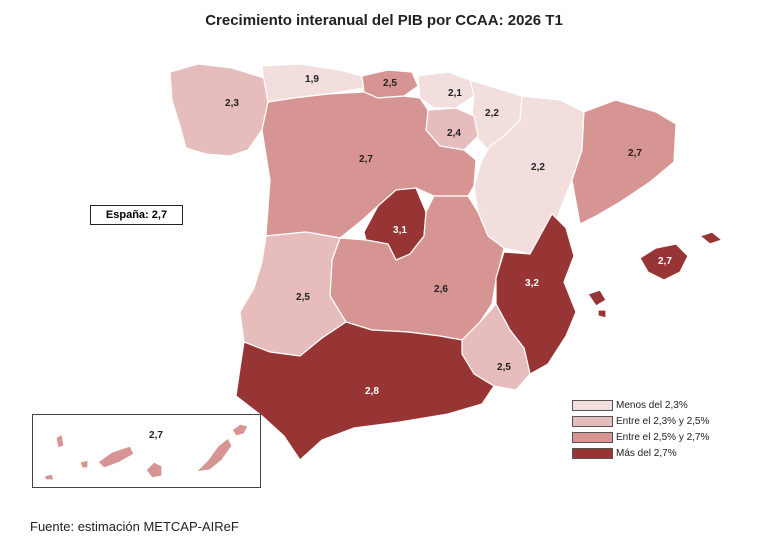 The height and width of the screenshot is (545, 768). I want to click on label-cantabria: 2,5, so click(390, 83).